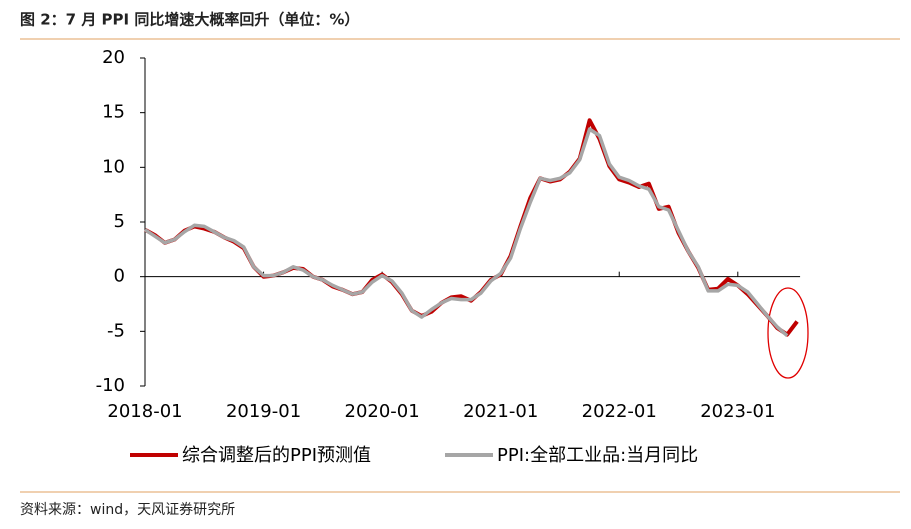 This screenshot has height=529, width=911. I want to click on x-tick-label: 2018-01, so click(144, 411).